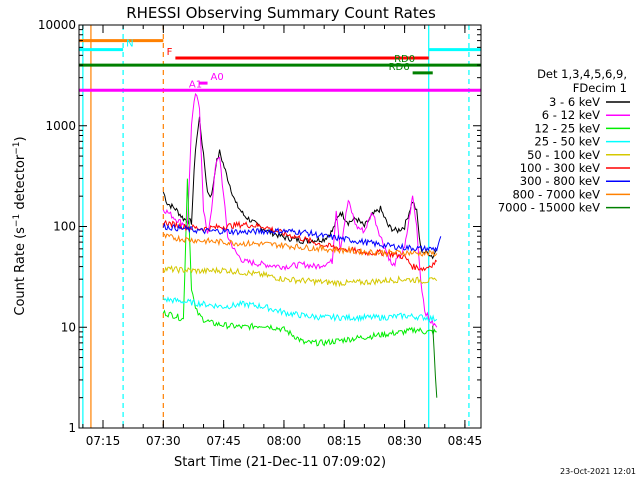 The image size is (640, 480). Describe the element at coordinates (563, 155) in the screenshot. I see `legend-label-4: 50 - 100 keV` at that location.